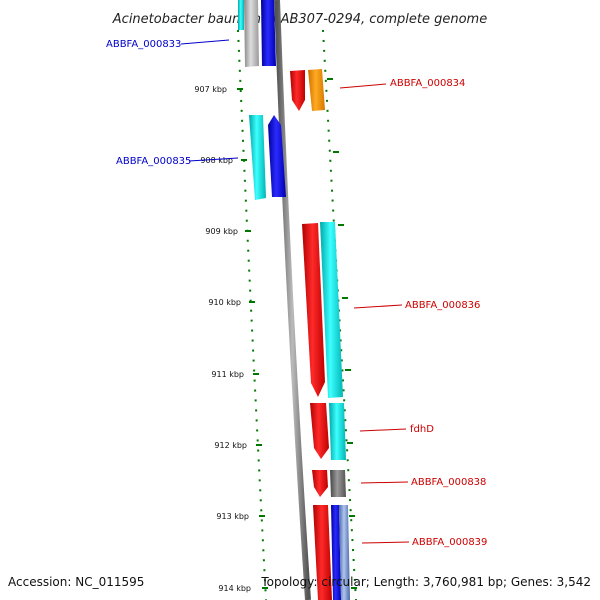  I want to click on gene-label-abbfa-000833: ABBFA_000833, so click(143, 44).